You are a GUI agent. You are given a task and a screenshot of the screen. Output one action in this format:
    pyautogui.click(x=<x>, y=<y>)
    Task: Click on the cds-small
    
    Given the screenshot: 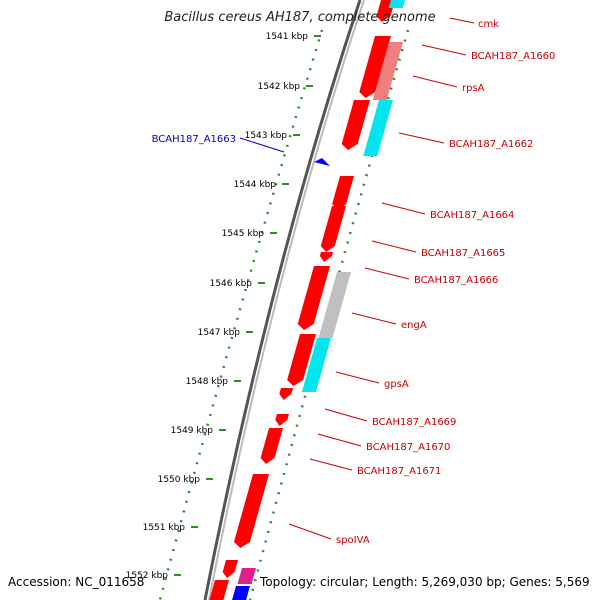 What is the action you would take?
    pyautogui.click(x=326, y=257)
    